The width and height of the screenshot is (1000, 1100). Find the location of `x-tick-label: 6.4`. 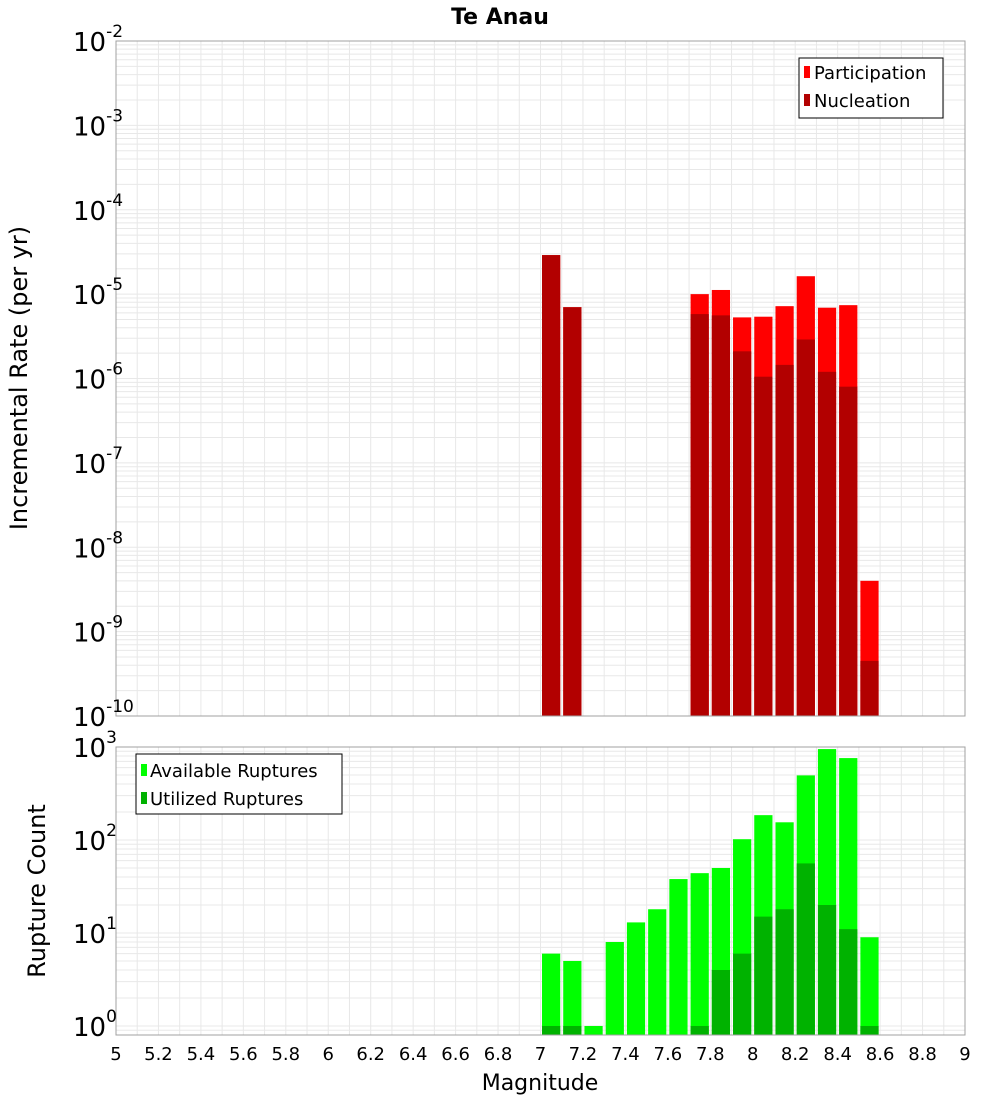

x-tick-label: 6.4 is located at coordinates (413, 1054).